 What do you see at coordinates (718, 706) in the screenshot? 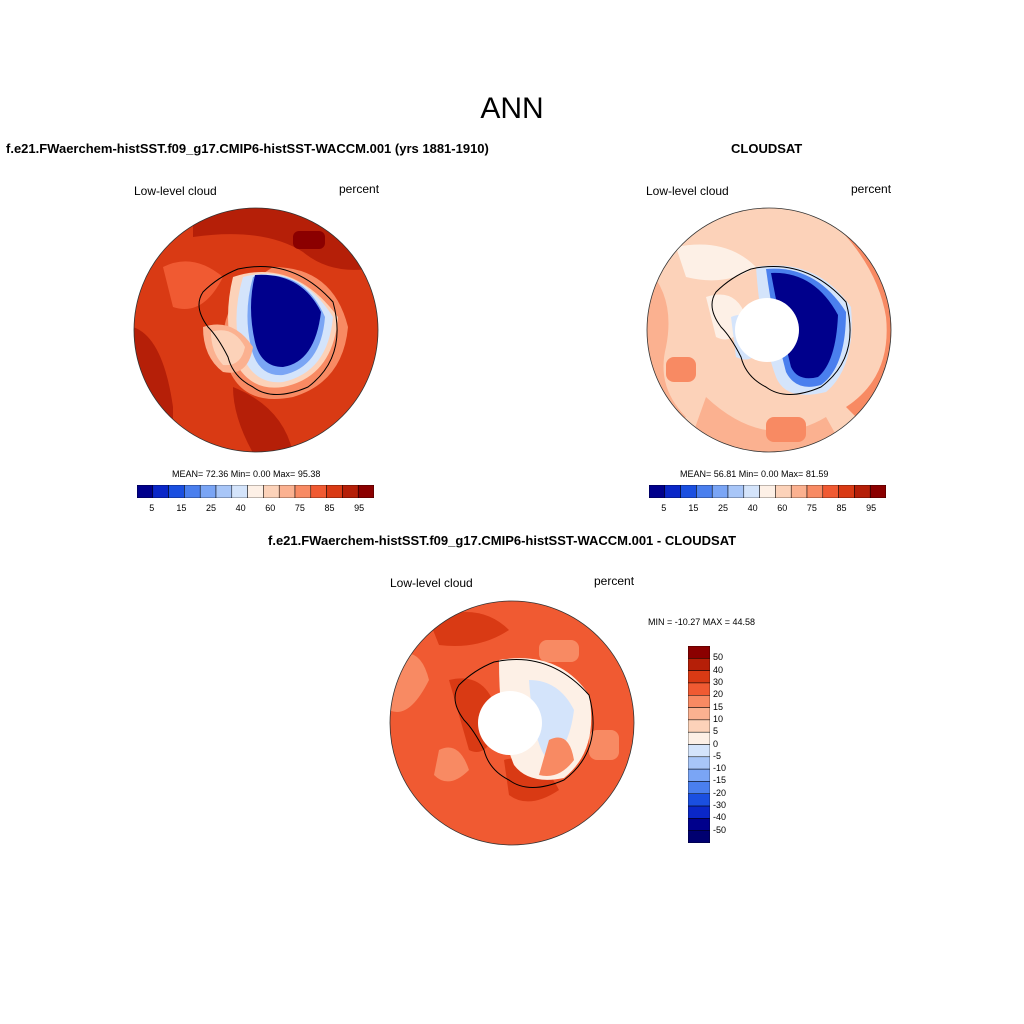
I see `panel-3-colorbar-label-4: 15` at bounding box center [718, 706].